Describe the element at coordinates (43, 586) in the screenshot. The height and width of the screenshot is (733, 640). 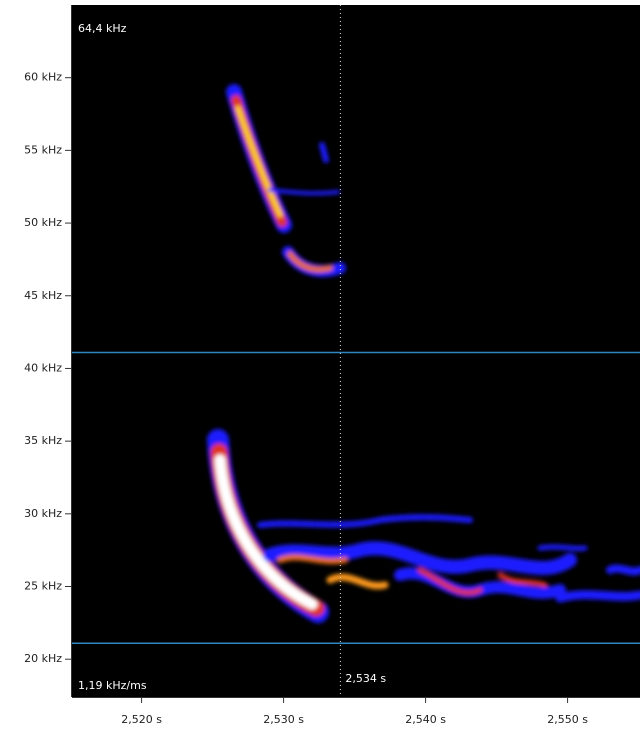
I see `y-tick-label: 25 kHz` at that location.